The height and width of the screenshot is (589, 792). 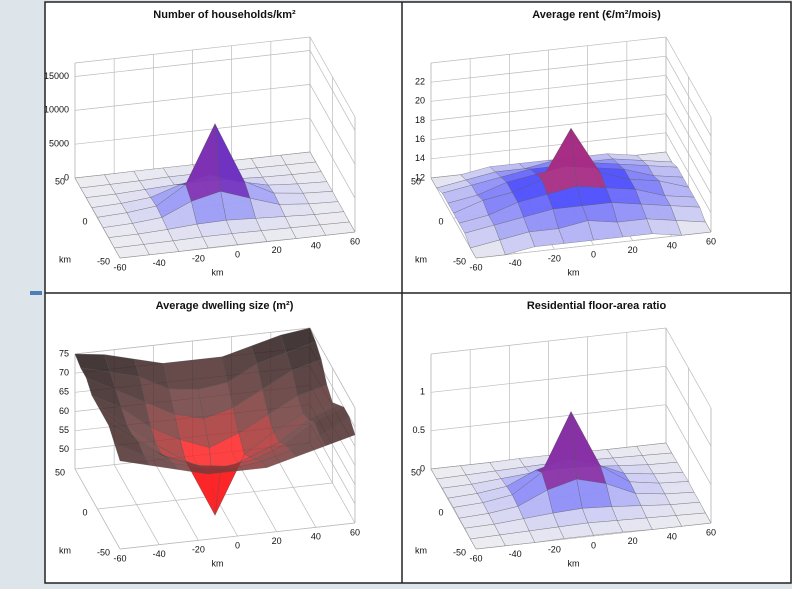 What do you see at coordinates (418, 430) in the screenshot?
I see `z-tick-label: 0.5` at bounding box center [418, 430].